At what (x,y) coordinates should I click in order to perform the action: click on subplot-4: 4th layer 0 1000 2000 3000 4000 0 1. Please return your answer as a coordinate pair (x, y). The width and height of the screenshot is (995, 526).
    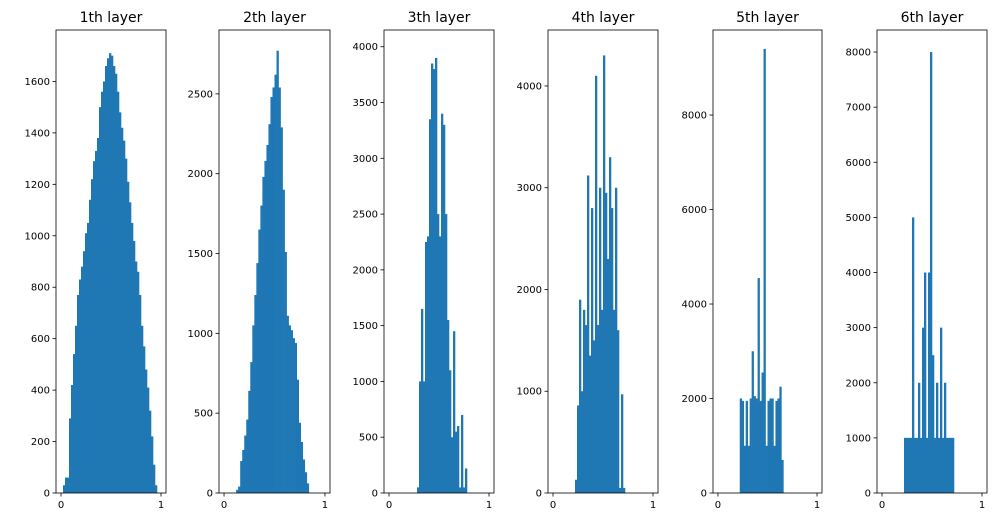
    Looking at the image, I should click on (588, 260).